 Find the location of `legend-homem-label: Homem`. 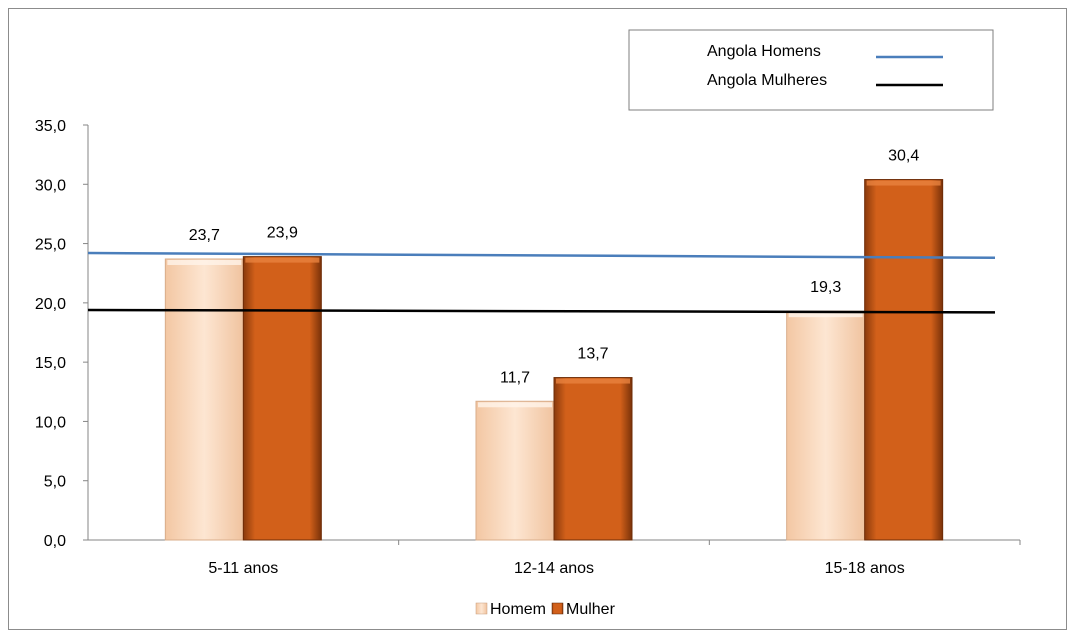

legend-homem-label: Homem is located at coordinates (518, 609).